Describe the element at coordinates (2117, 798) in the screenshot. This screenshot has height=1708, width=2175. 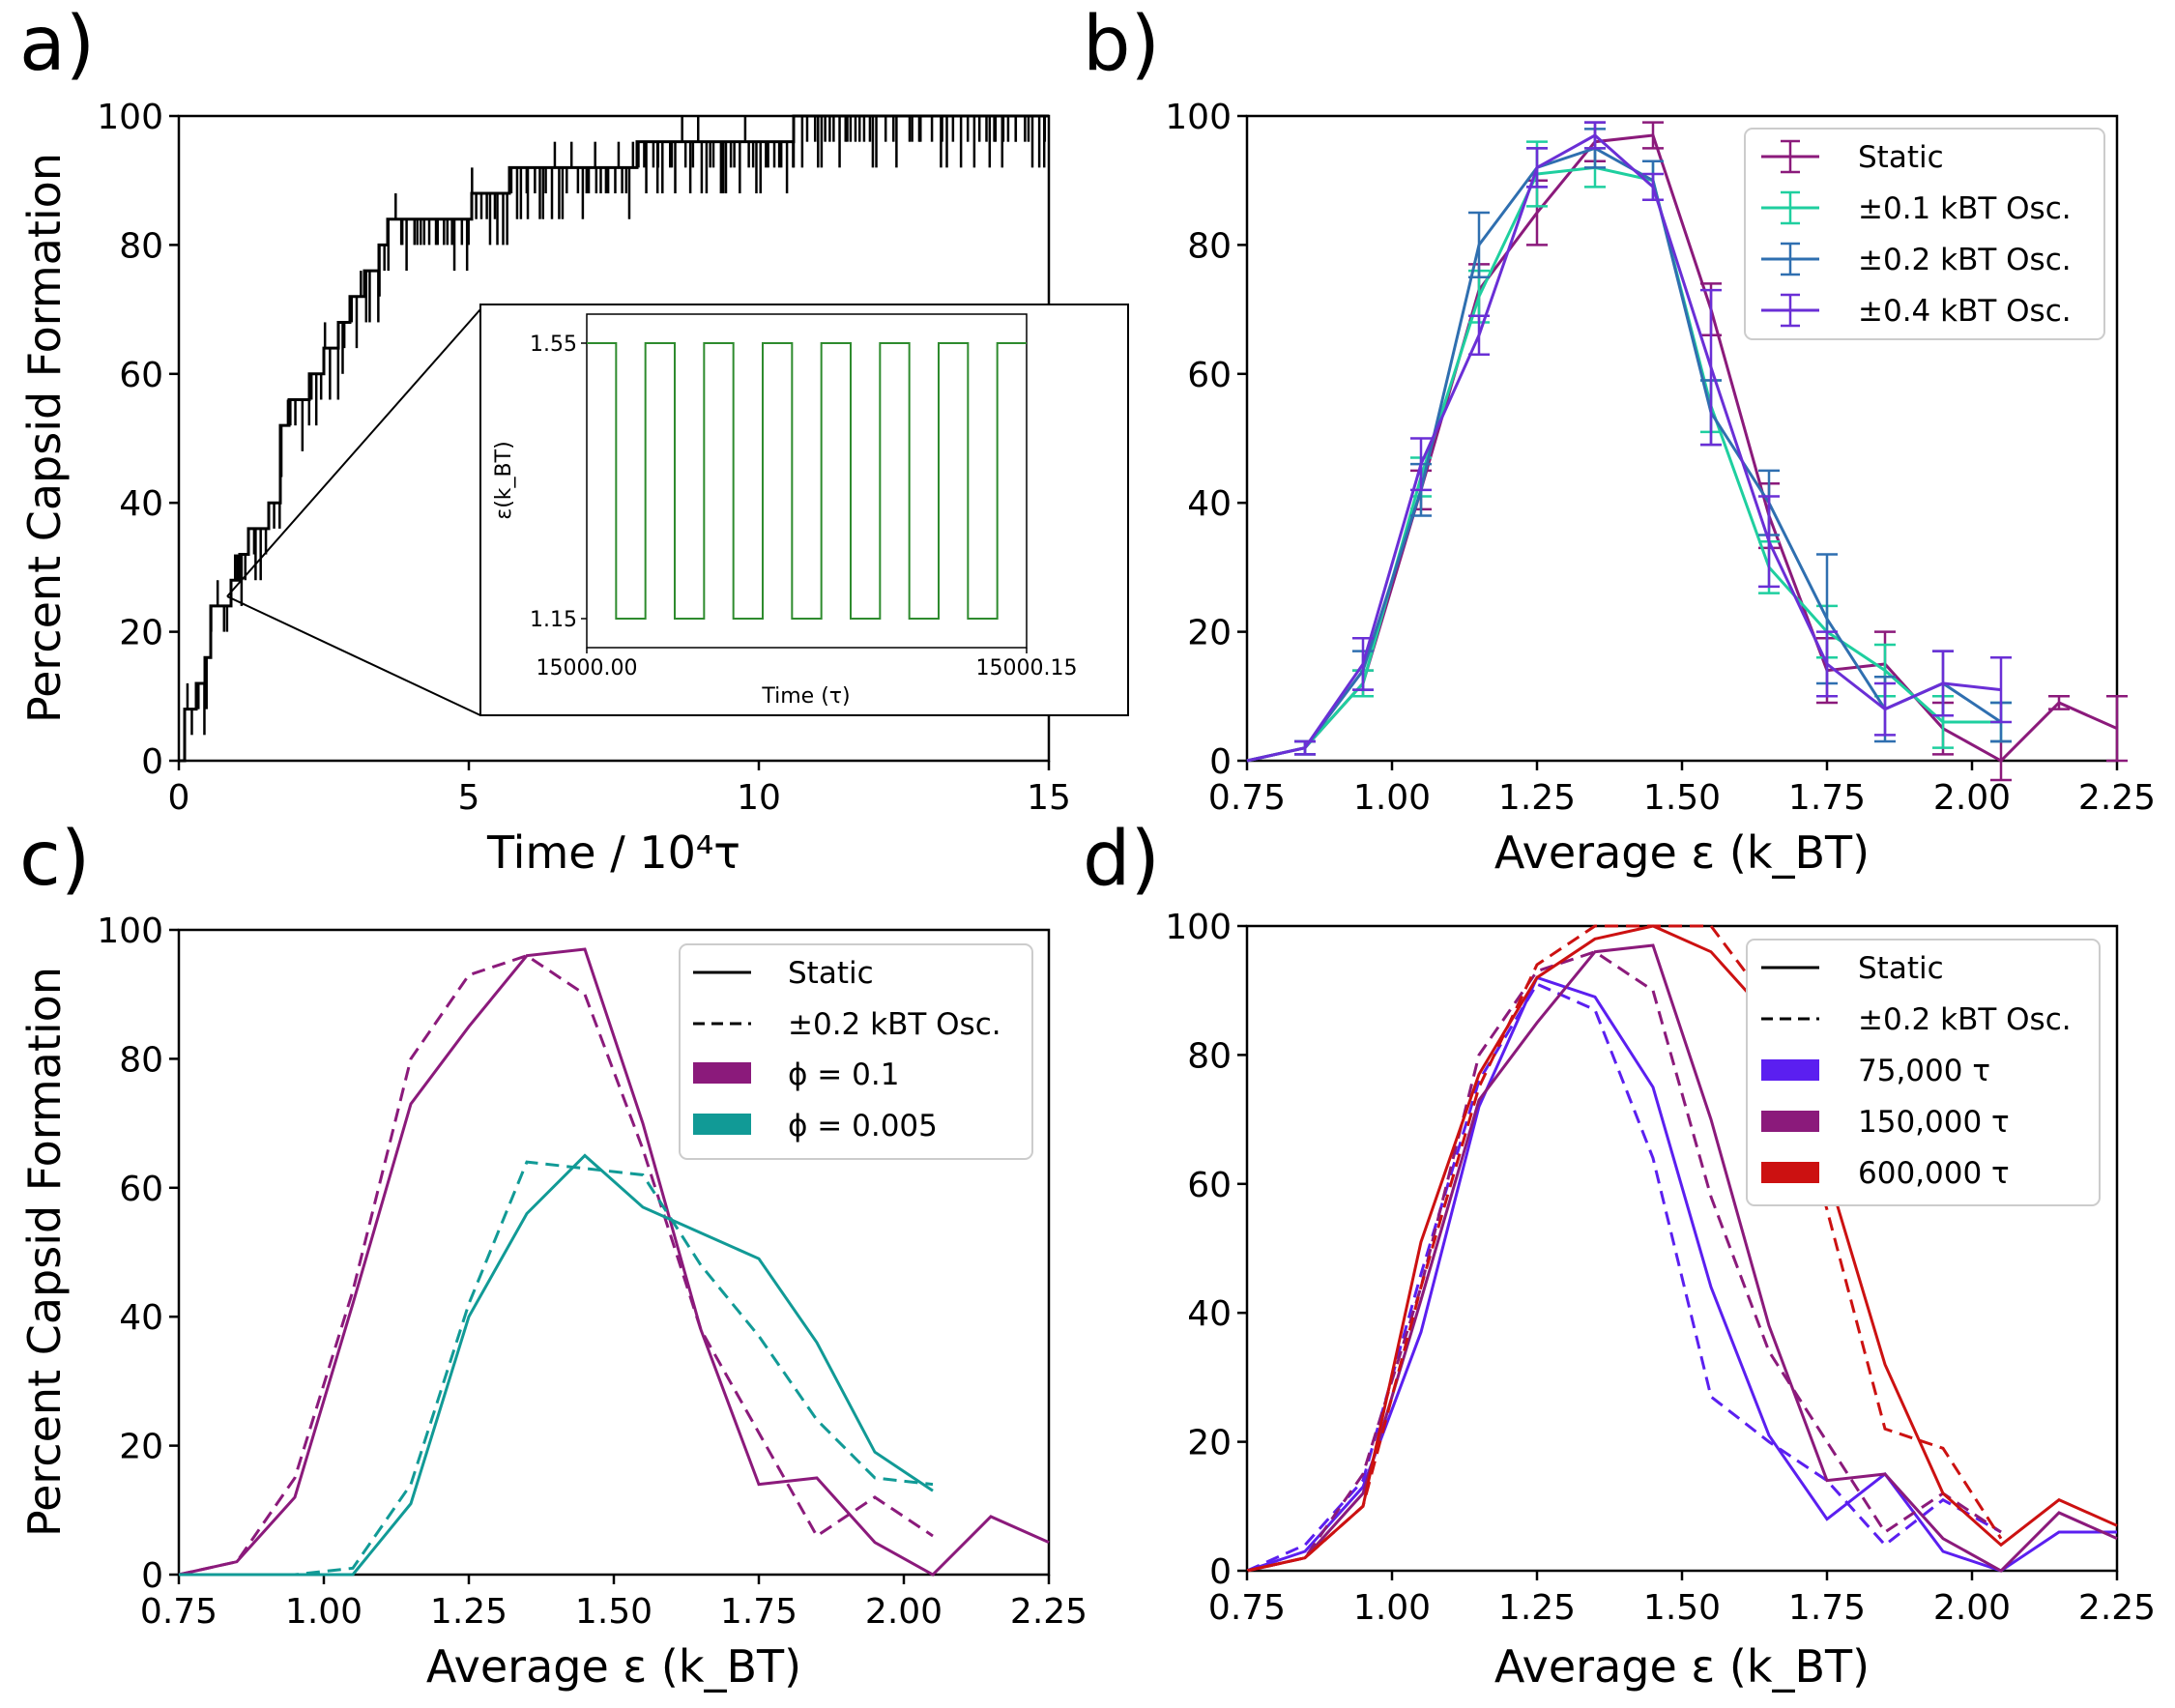
I see `panel-b-1-x-tick-label: 2.25` at that location.